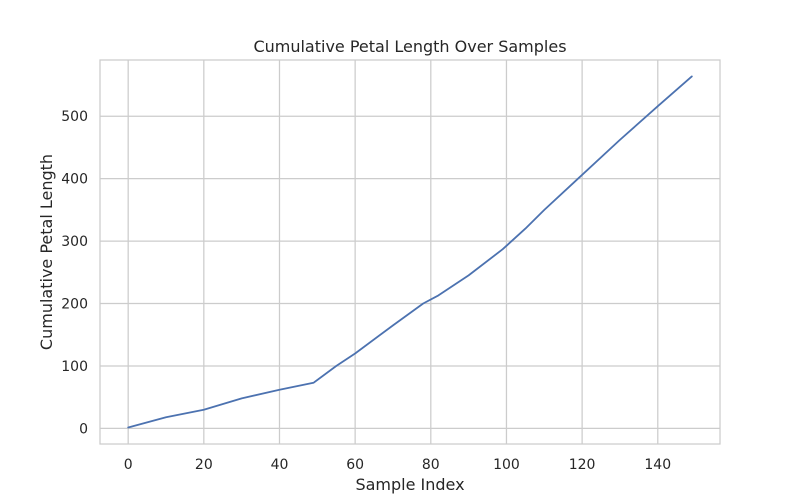  Describe the element at coordinates (128, 465) in the screenshot. I see `x-tick-label: 0` at that location.